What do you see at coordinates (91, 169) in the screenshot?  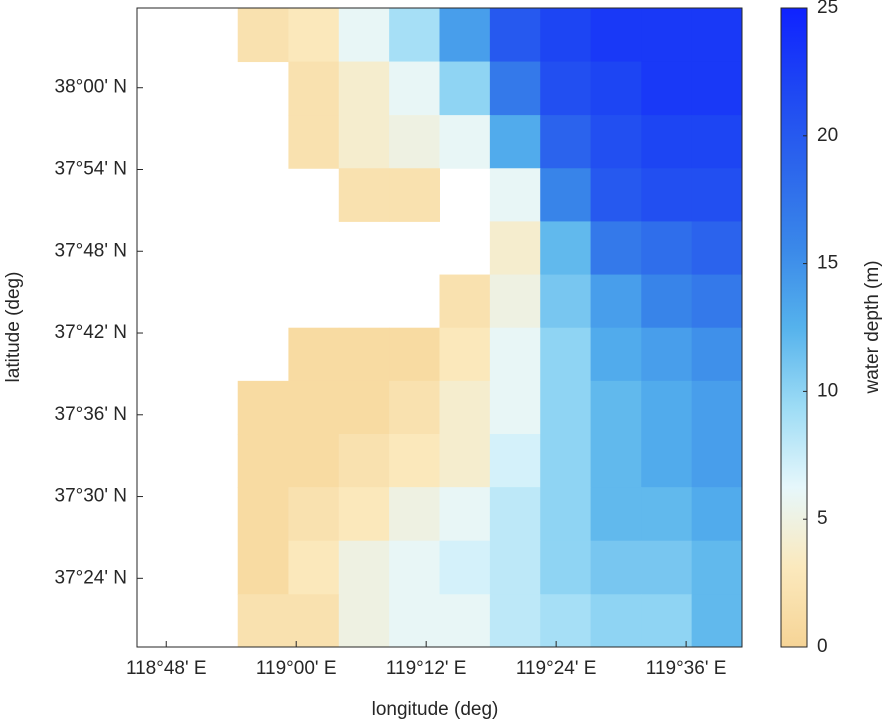 I see `y-tick-label: 37°54' N` at bounding box center [91, 169].